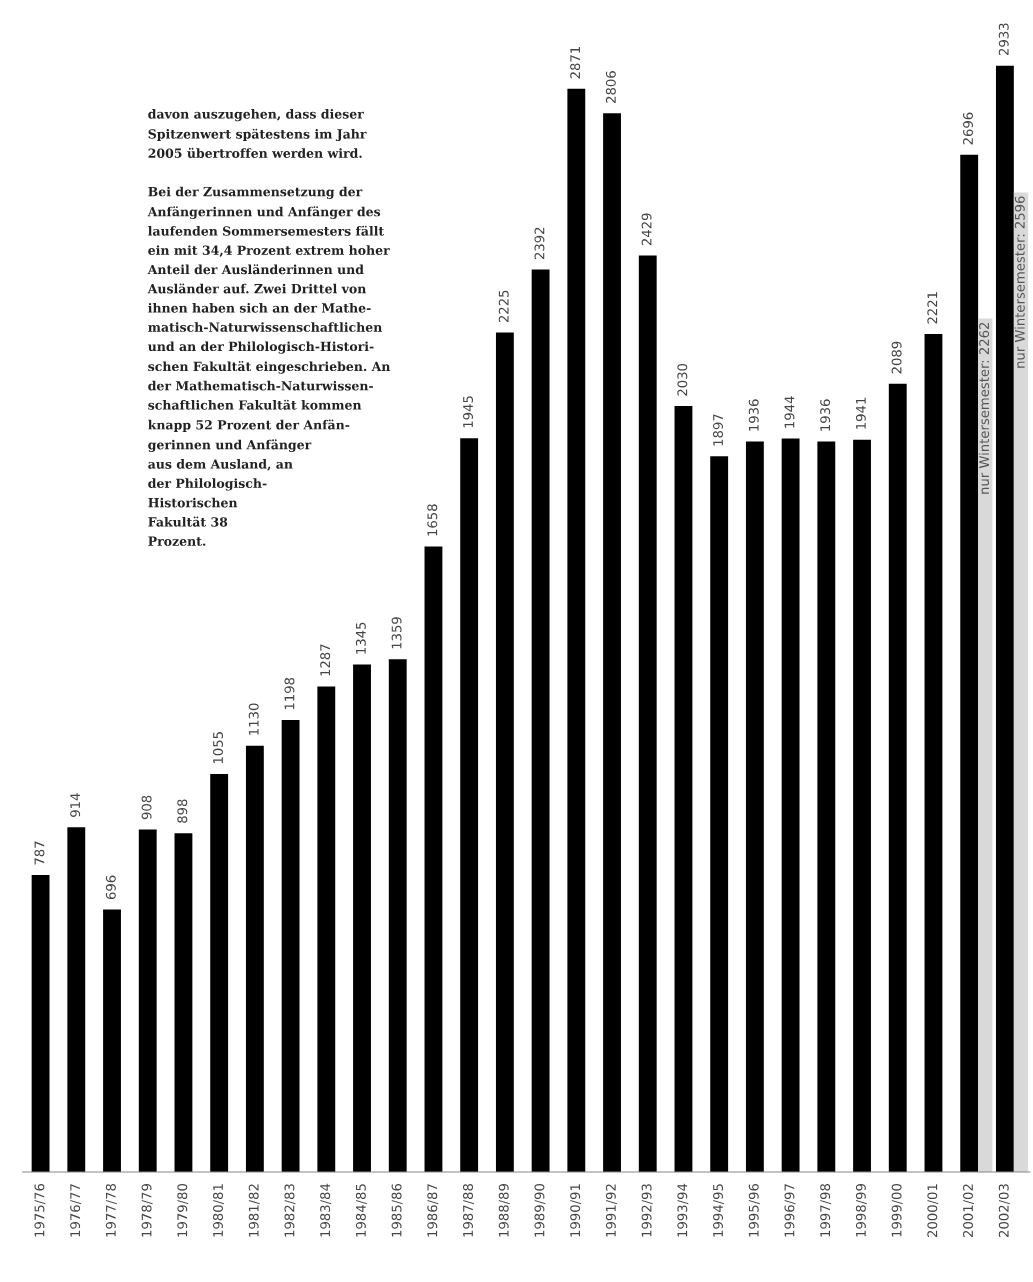 This screenshot has height=1282, width=1033. I want to click on data-label: 2933, so click(1003, 39).